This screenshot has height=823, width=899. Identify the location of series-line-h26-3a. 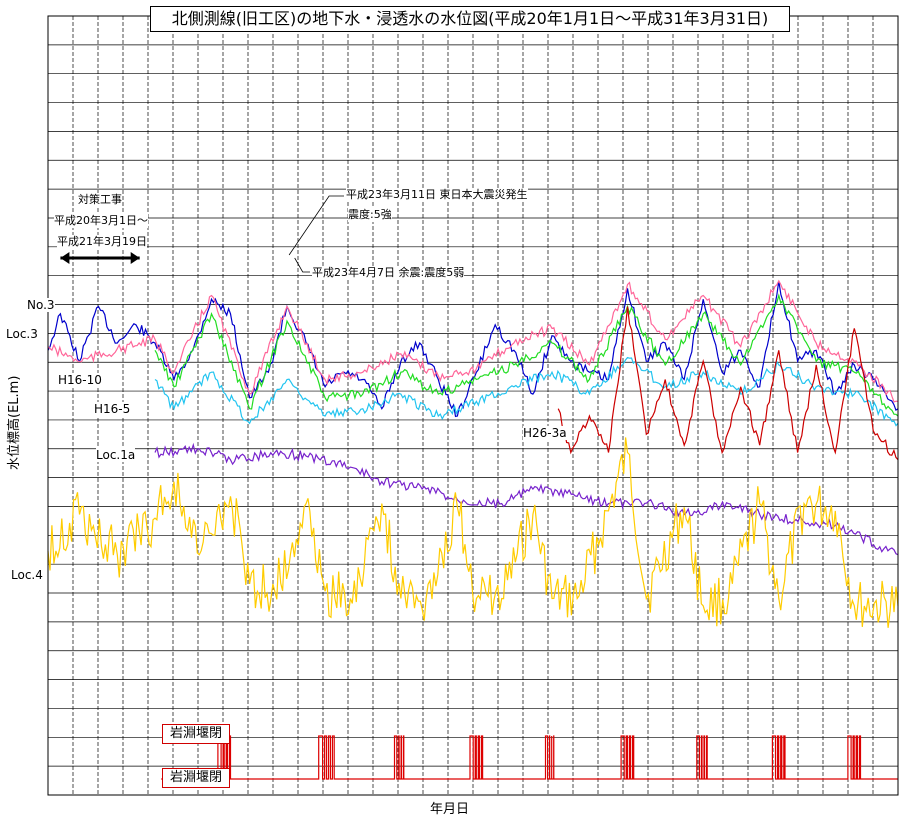
(728, 383).